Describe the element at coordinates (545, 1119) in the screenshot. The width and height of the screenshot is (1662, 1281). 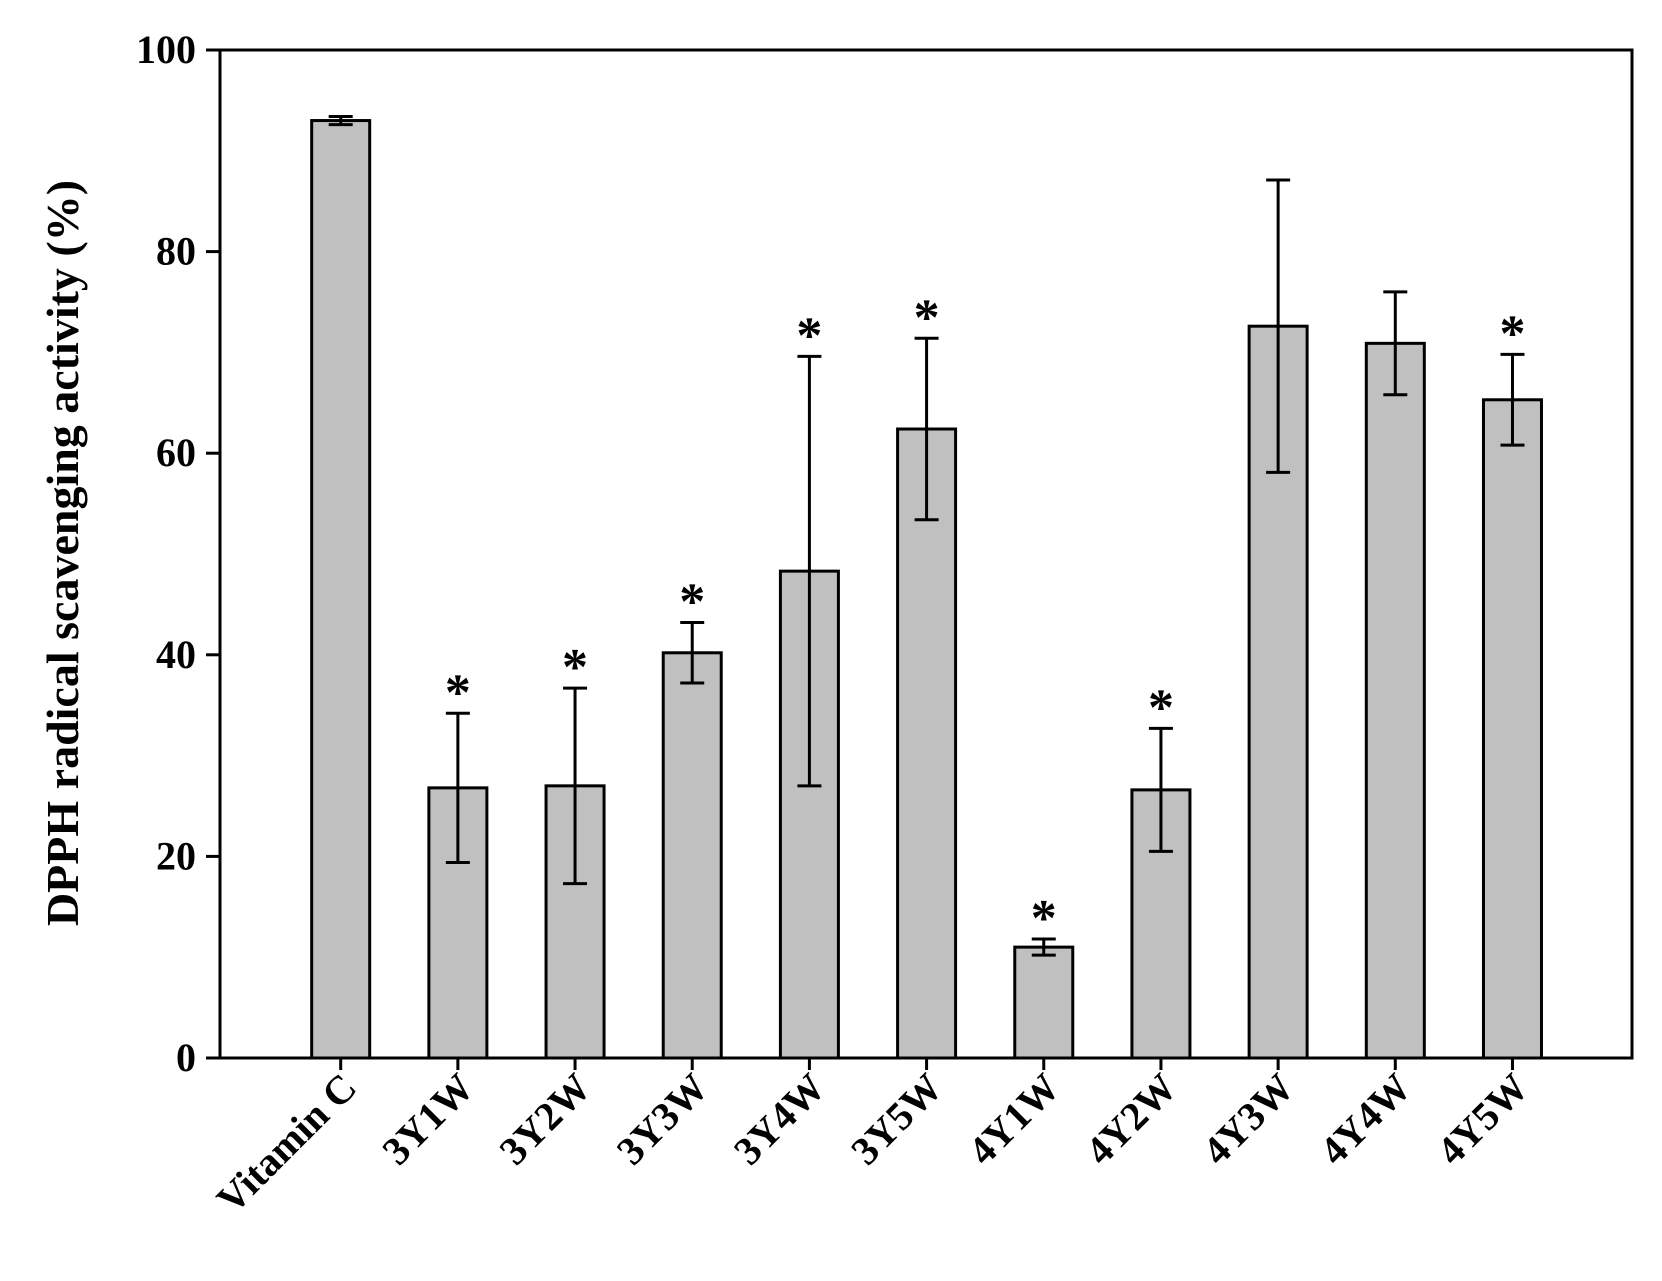
I see `x-tick-label: 3Y2W` at that location.